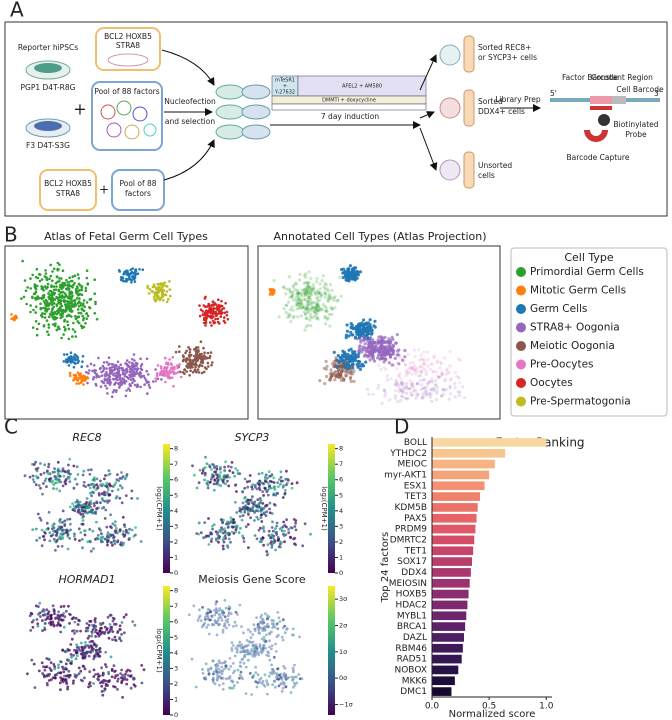 Image resolution: width=672 pixels, height=720 pixels. What do you see at coordinates (68, 190) in the screenshot?
I see `construct-box` at bounding box center [68, 190].